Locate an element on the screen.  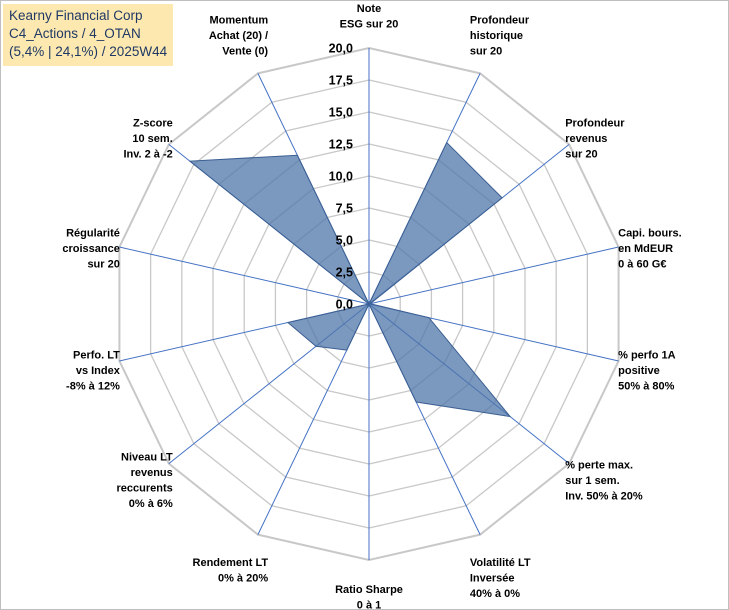
axis-label: Perfo. LT vs Index -8% à 12% is located at coordinates (93, 370).